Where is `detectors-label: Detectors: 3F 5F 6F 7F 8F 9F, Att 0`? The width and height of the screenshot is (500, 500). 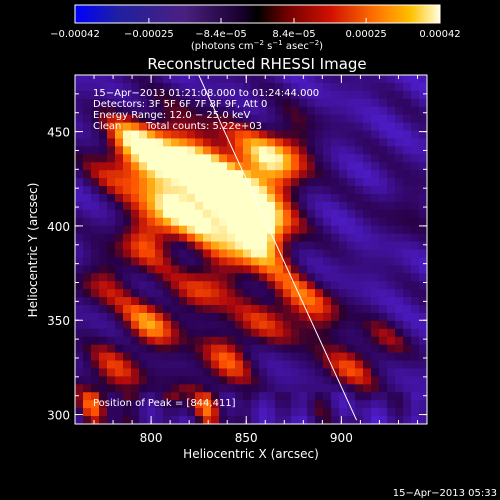 detectors-label: Detectors: 3F 5F 6F 7F 8F 9F, Att 0 is located at coordinates (180, 104).